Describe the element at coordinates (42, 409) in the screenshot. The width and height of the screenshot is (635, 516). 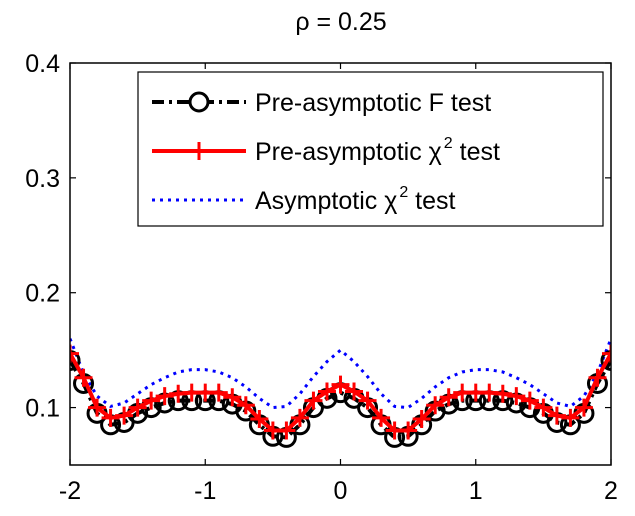
I see `y-tick-label: 0.1` at that location.